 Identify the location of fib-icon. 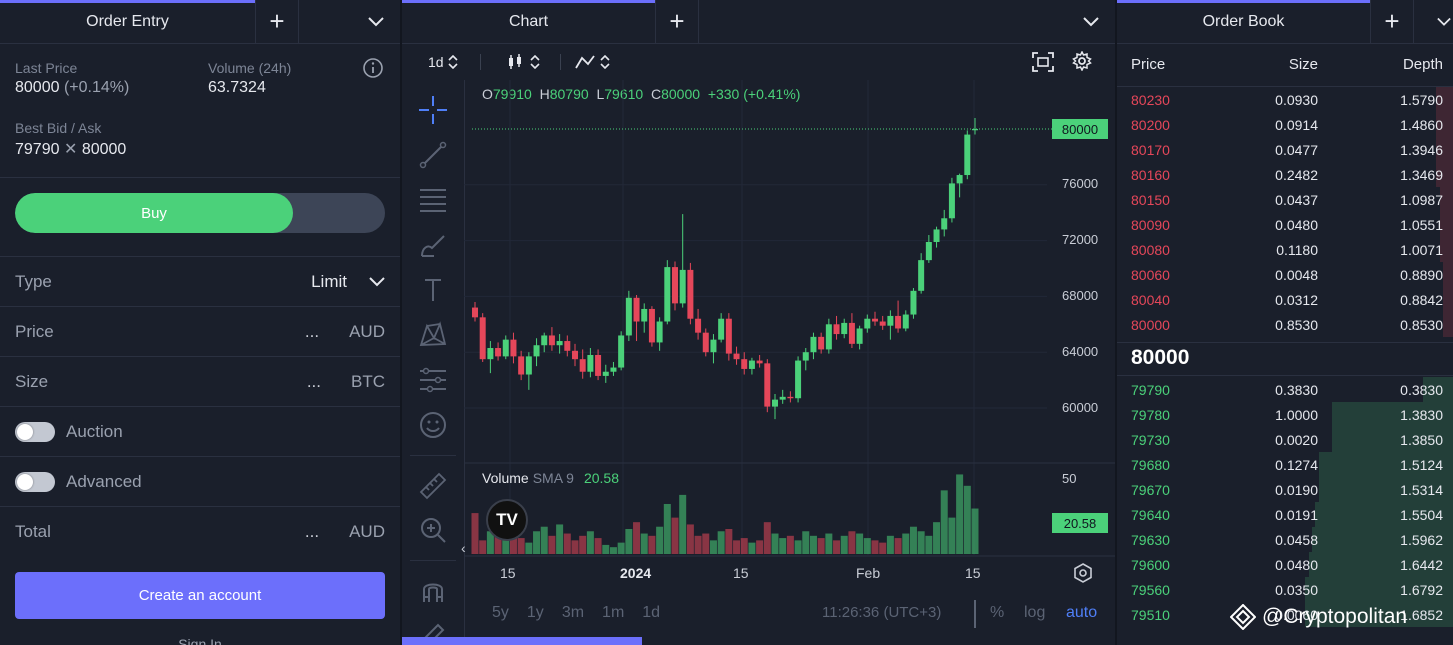
(433, 200).